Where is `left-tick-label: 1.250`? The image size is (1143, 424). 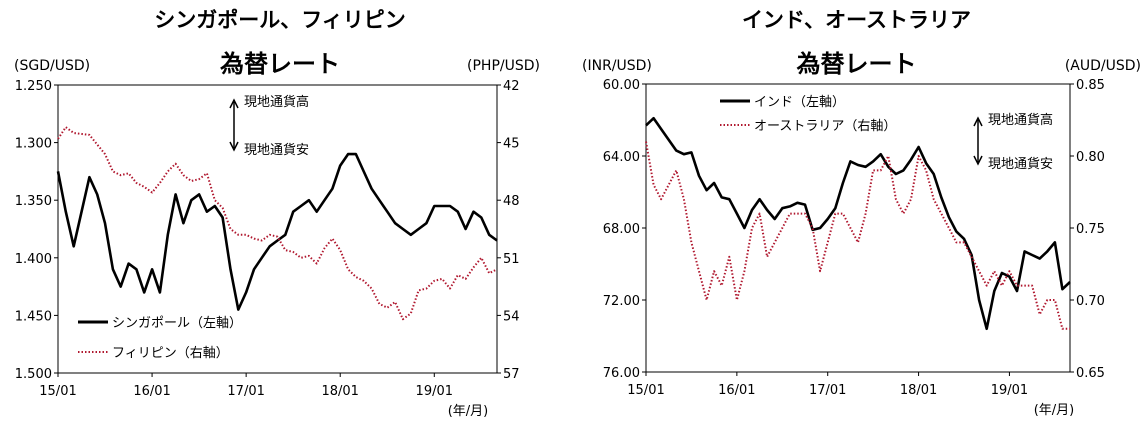 left-tick-label: 1.250 is located at coordinates (33, 86).